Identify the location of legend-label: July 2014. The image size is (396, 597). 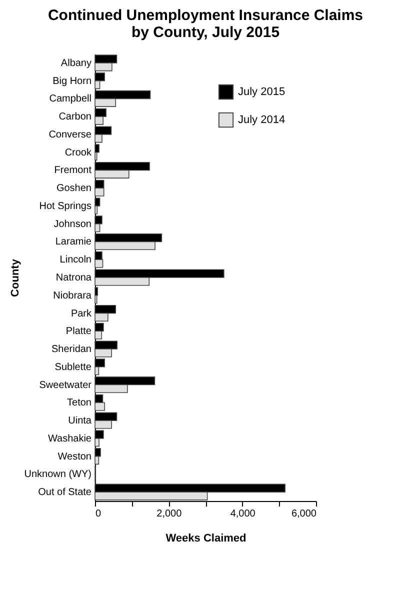
(262, 120).